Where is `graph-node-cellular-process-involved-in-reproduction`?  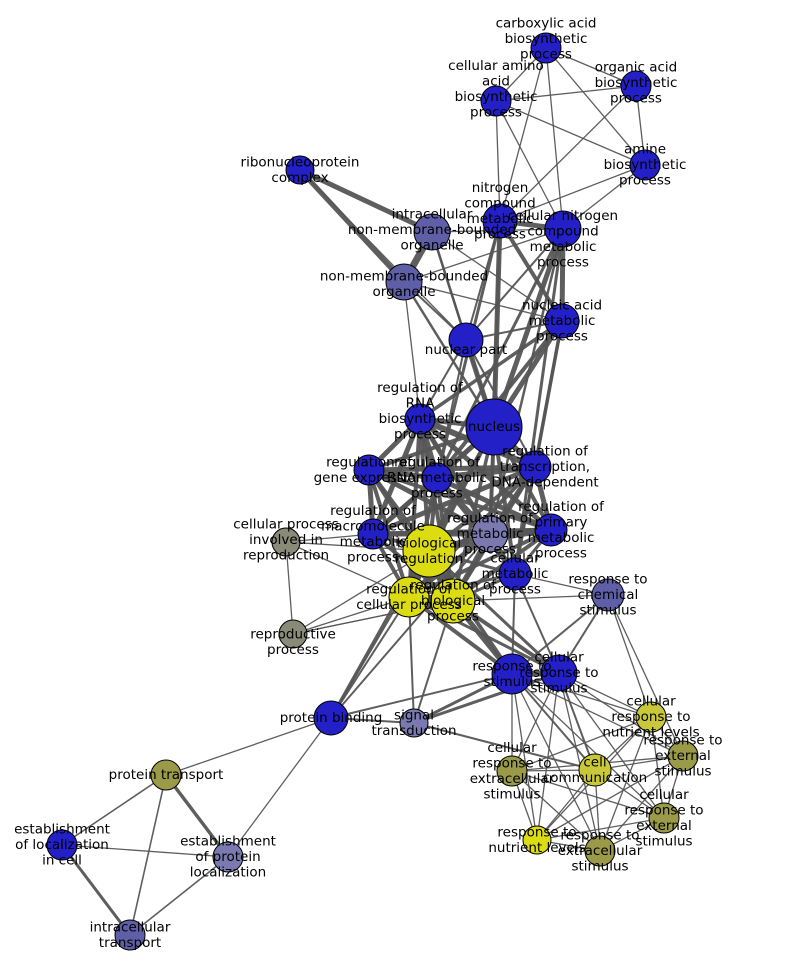
graph-node-cellular-process-involved-in-reproduction is located at coordinates (286, 542).